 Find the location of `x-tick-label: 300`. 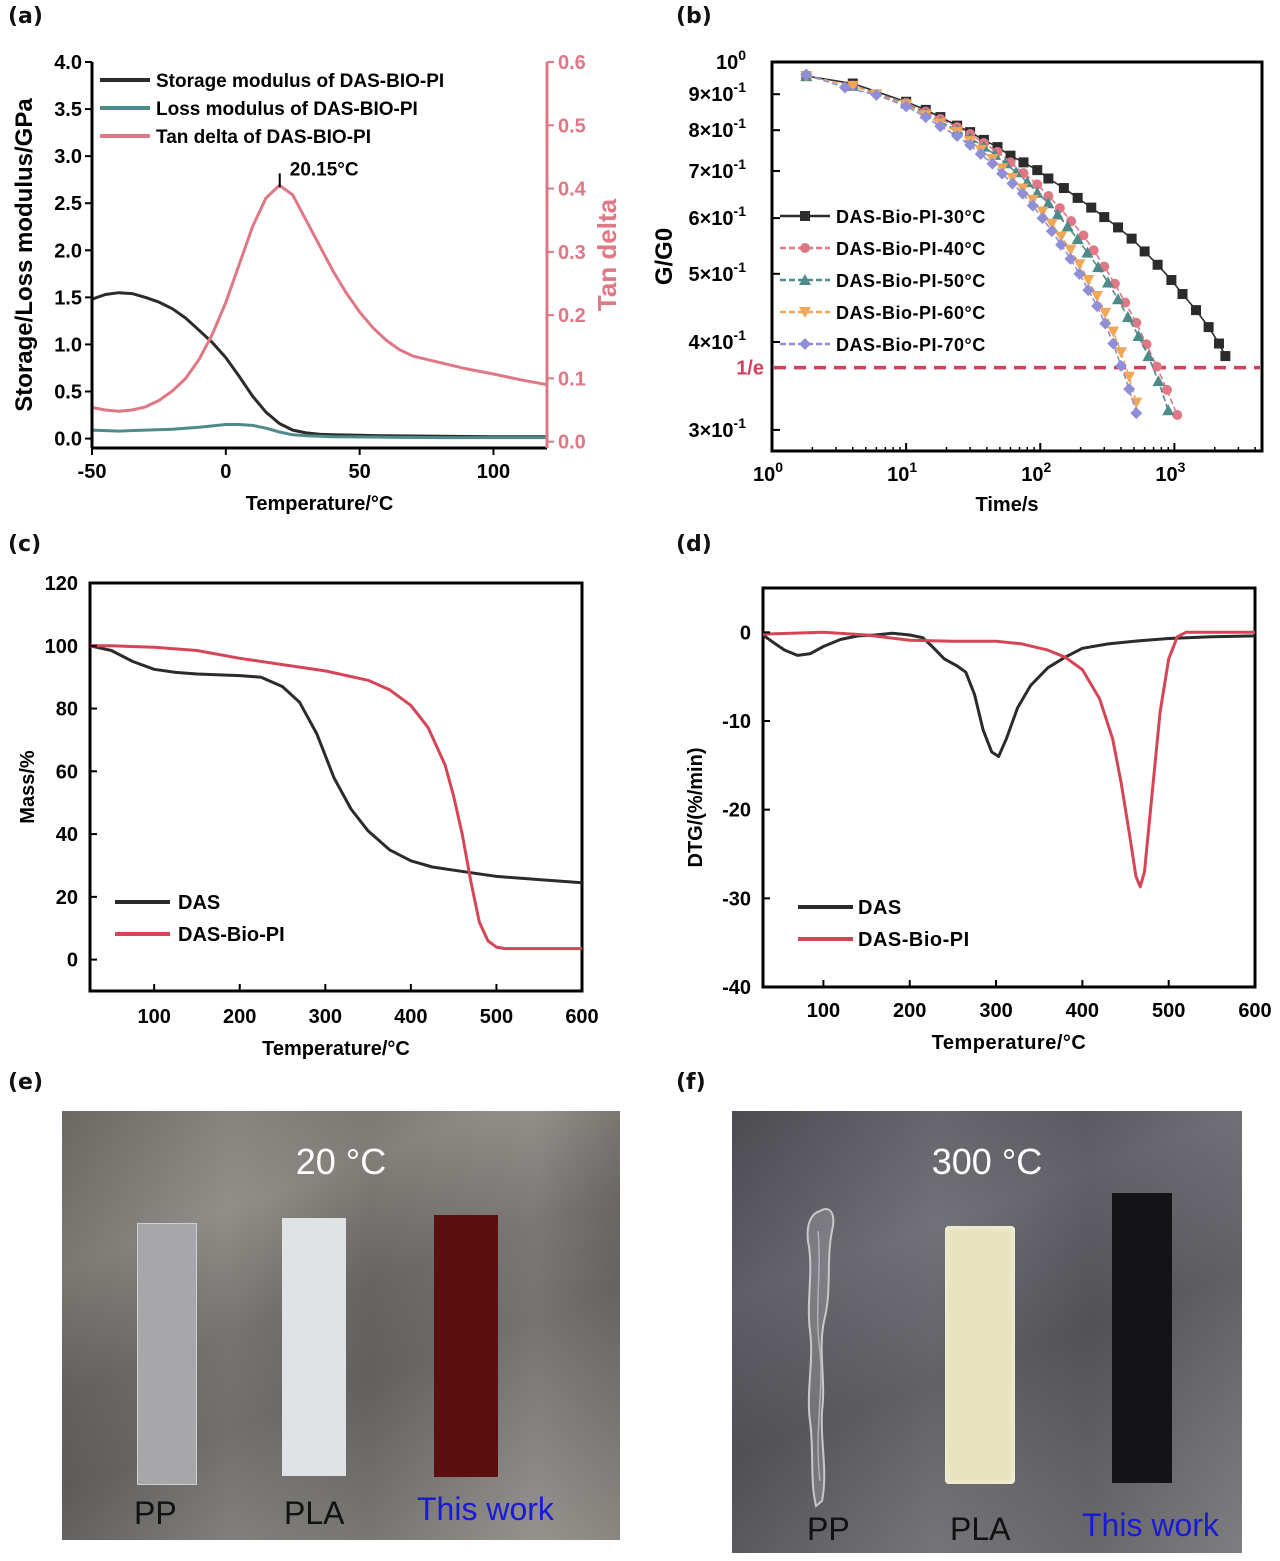

x-tick-label: 300 is located at coordinates (325, 1017).